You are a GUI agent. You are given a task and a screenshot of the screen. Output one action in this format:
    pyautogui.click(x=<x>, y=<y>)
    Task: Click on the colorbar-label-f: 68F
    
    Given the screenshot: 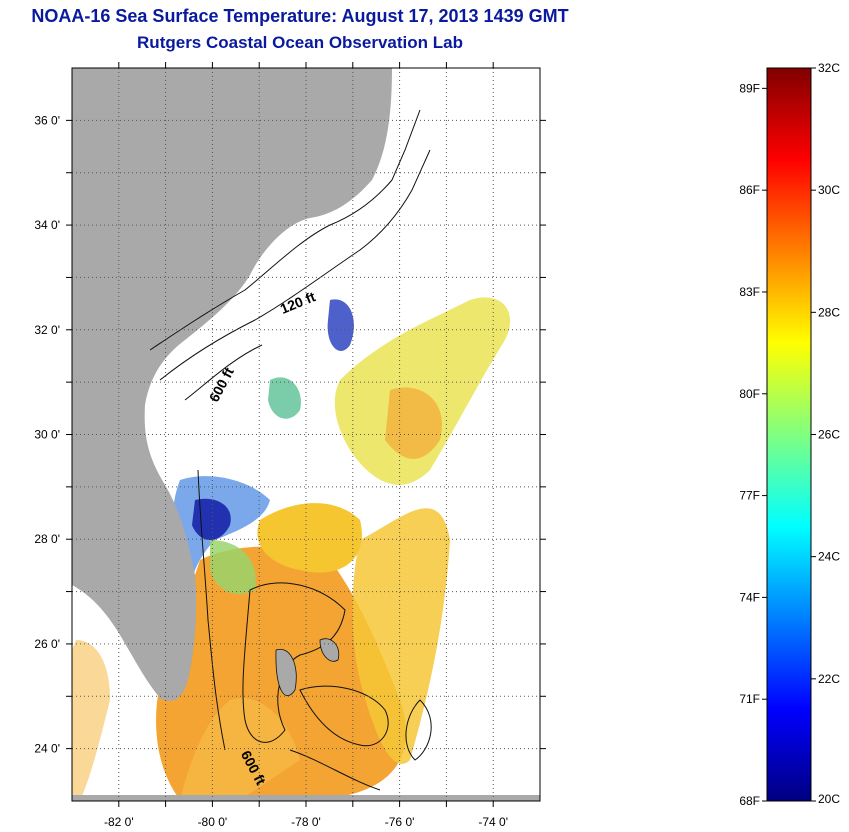 What is the action you would take?
    pyautogui.click(x=749, y=801)
    